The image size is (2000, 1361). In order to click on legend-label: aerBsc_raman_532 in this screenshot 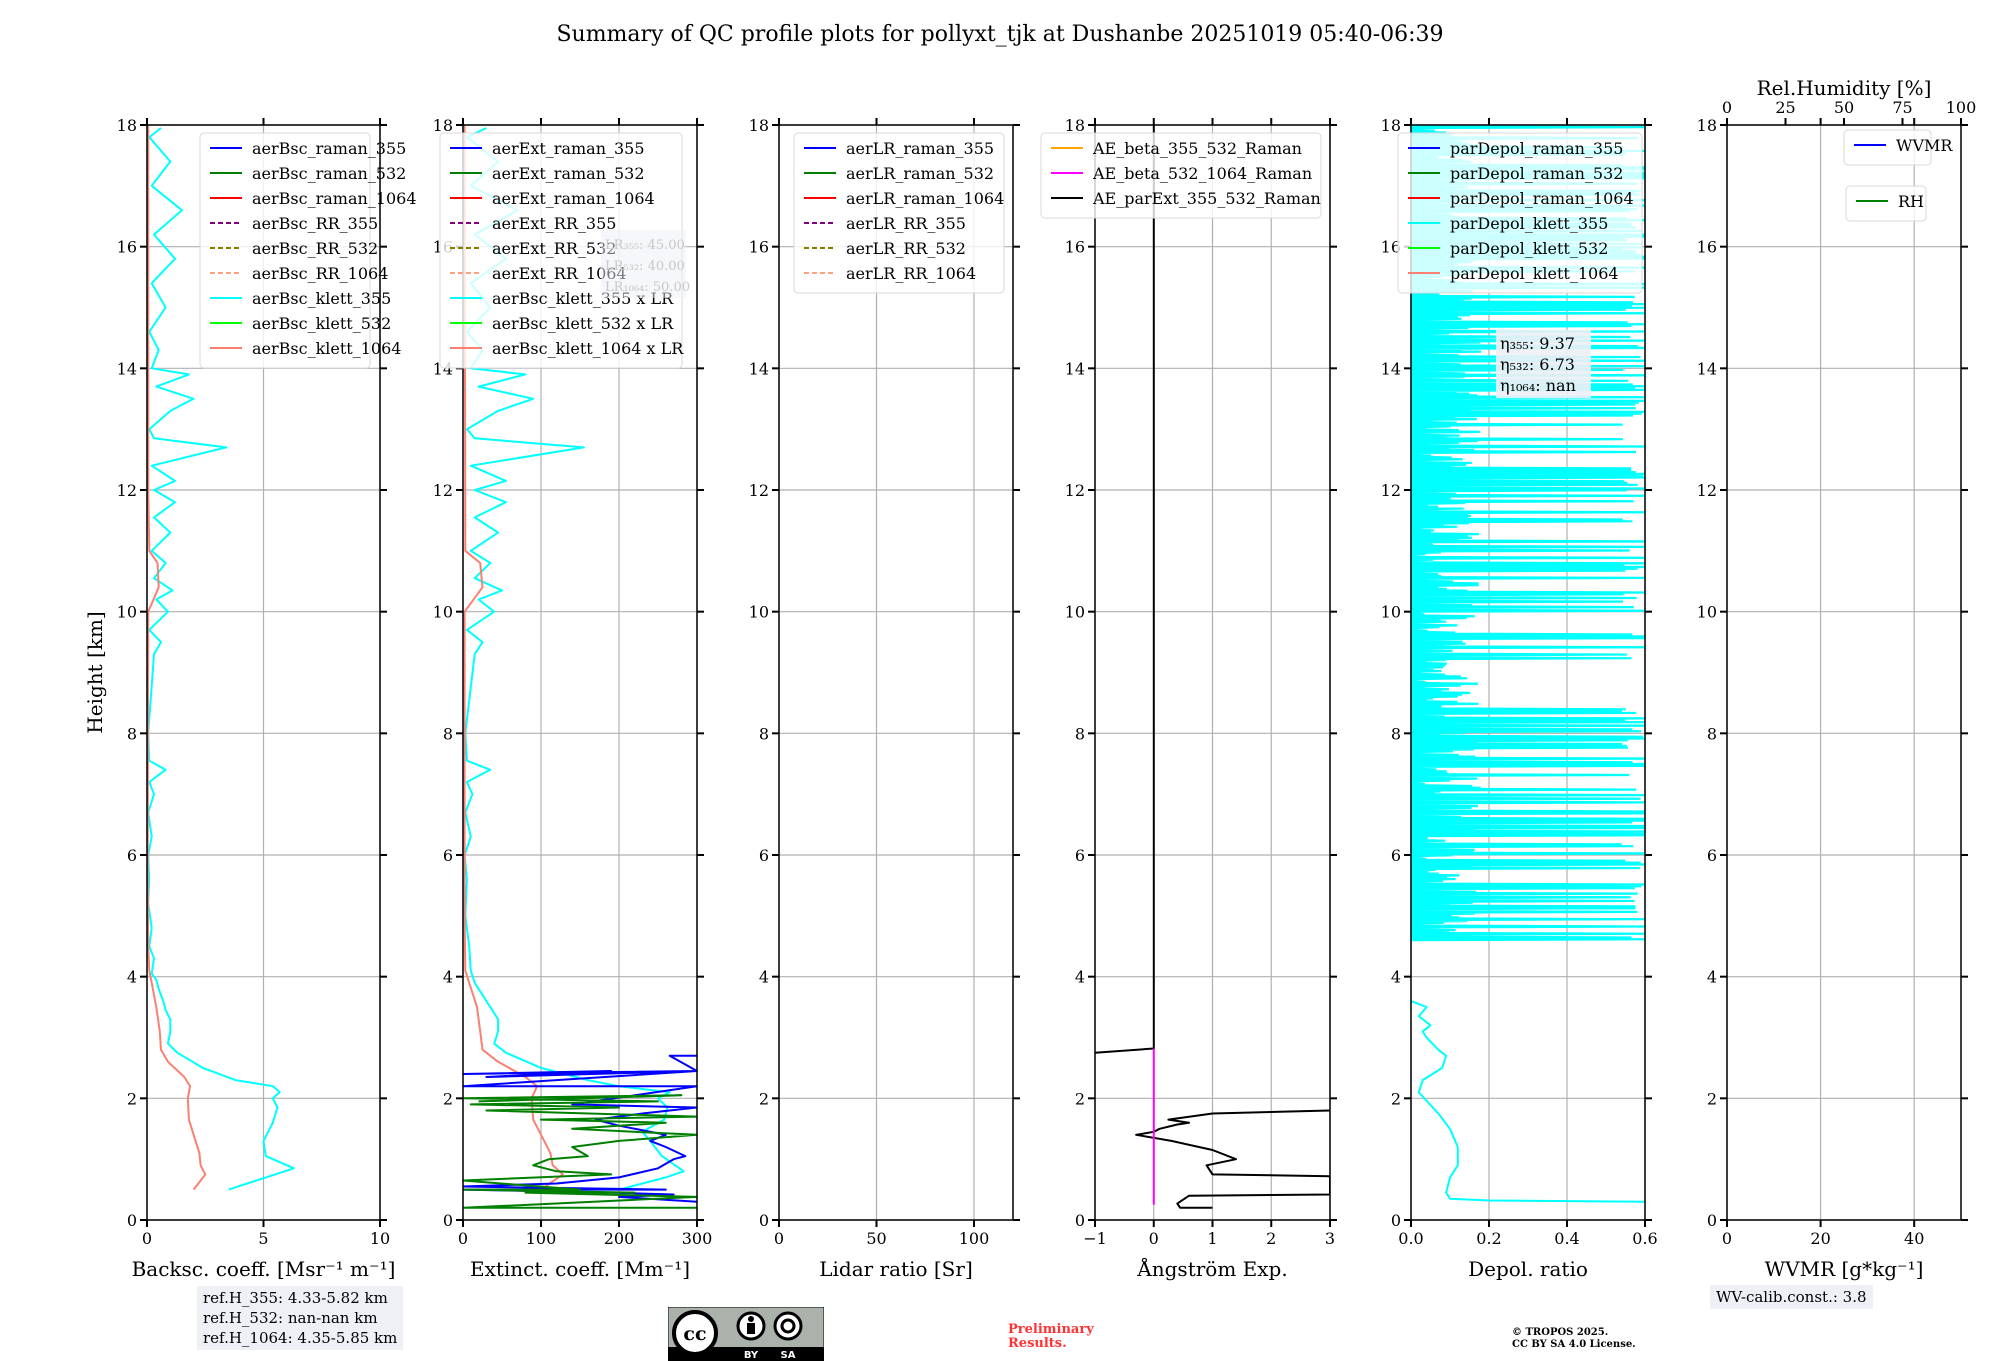, I will do `click(329, 173)`.